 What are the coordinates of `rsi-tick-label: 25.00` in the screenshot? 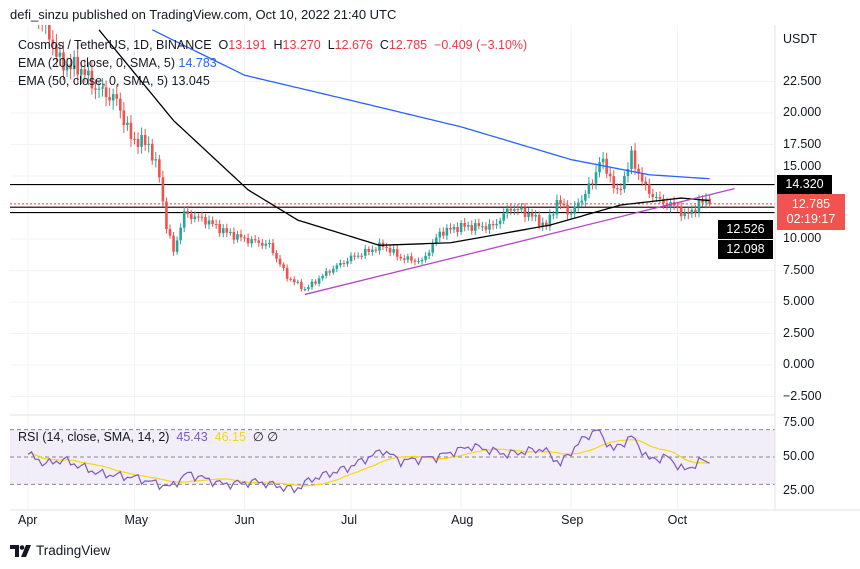 It's located at (799, 490).